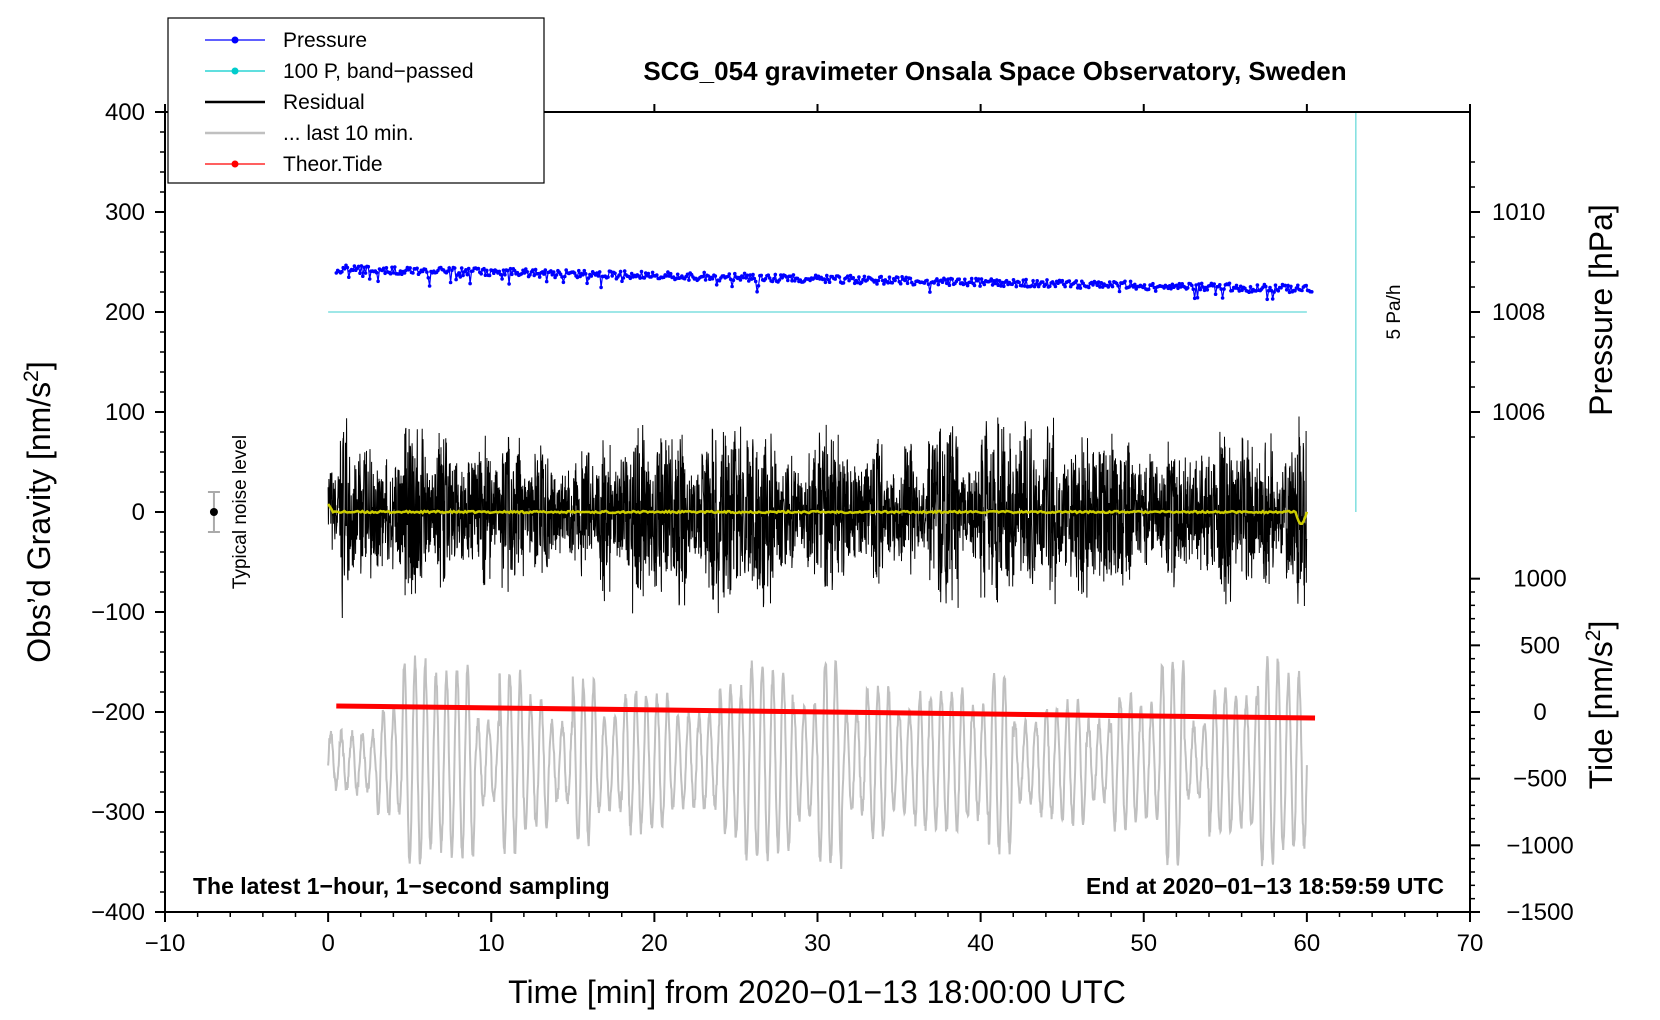  I want to click on y-tick-label: −200, so click(118, 712).